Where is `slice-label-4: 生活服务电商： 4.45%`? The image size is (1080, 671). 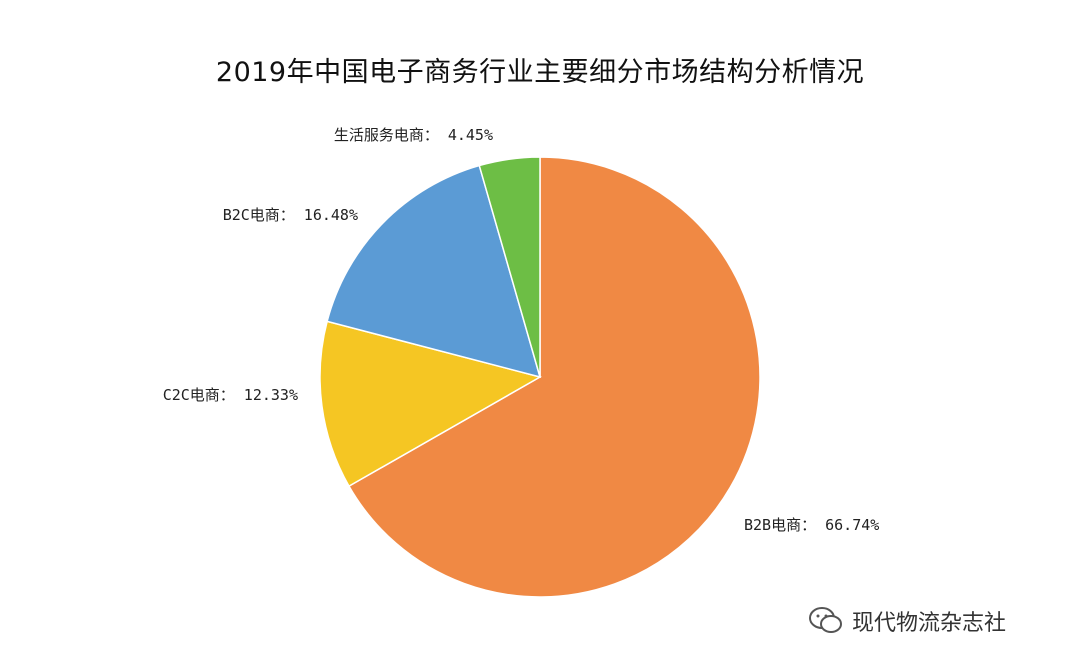 slice-label-4: 生活服务电商： 4.45% is located at coordinates (413, 135).